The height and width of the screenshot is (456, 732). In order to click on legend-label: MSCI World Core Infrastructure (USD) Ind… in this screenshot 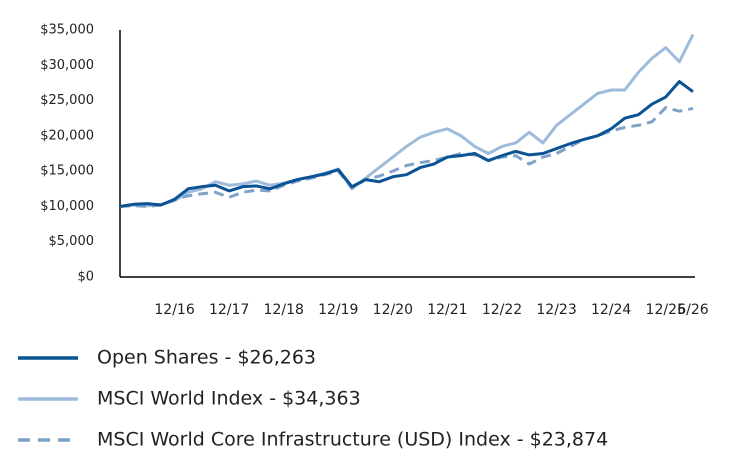, I will do `click(352, 440)`.